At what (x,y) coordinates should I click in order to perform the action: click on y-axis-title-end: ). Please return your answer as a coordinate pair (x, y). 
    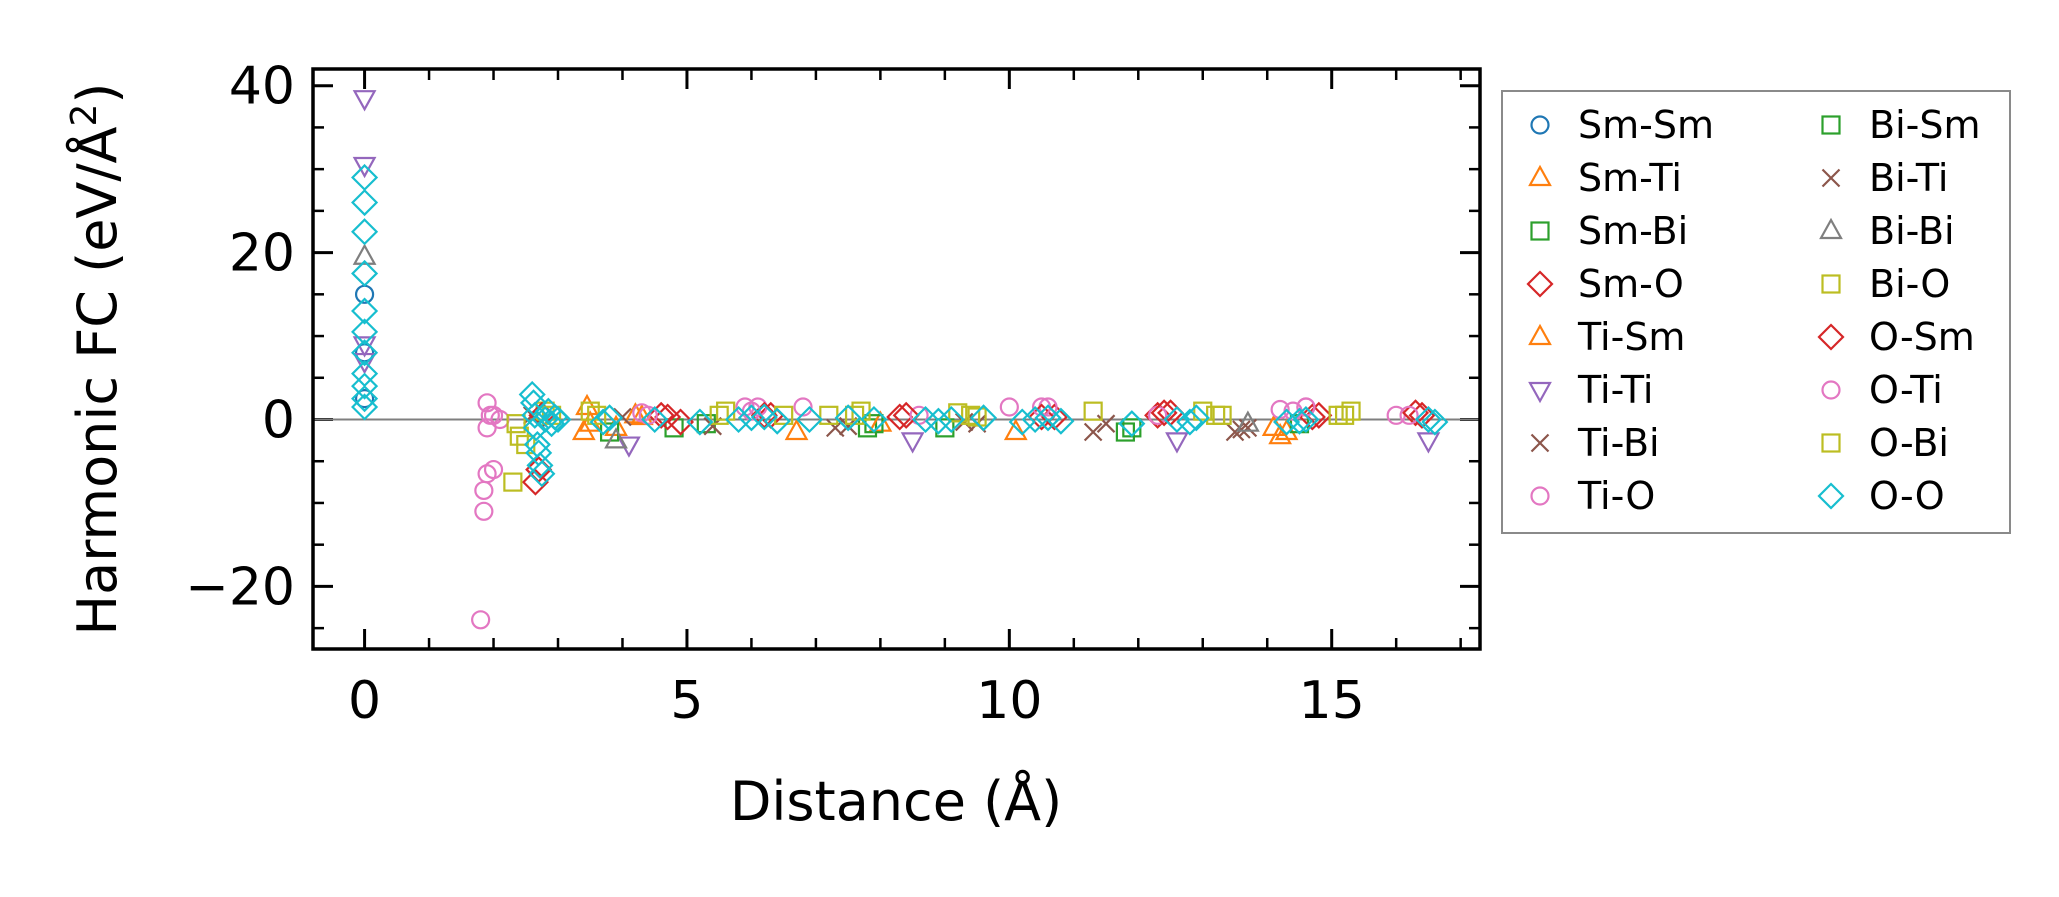
    Looking at the image, I should click on (97, 93).